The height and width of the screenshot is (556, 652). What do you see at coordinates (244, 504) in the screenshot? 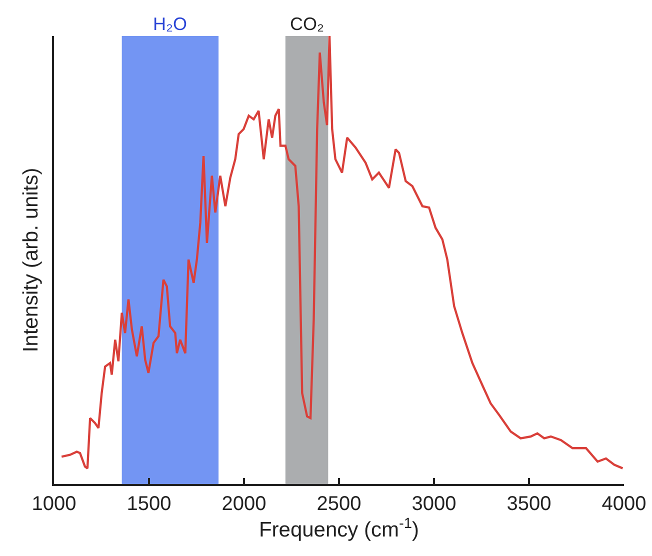
I see `x-tick-label: 2000` at bounding box center [244, 504].